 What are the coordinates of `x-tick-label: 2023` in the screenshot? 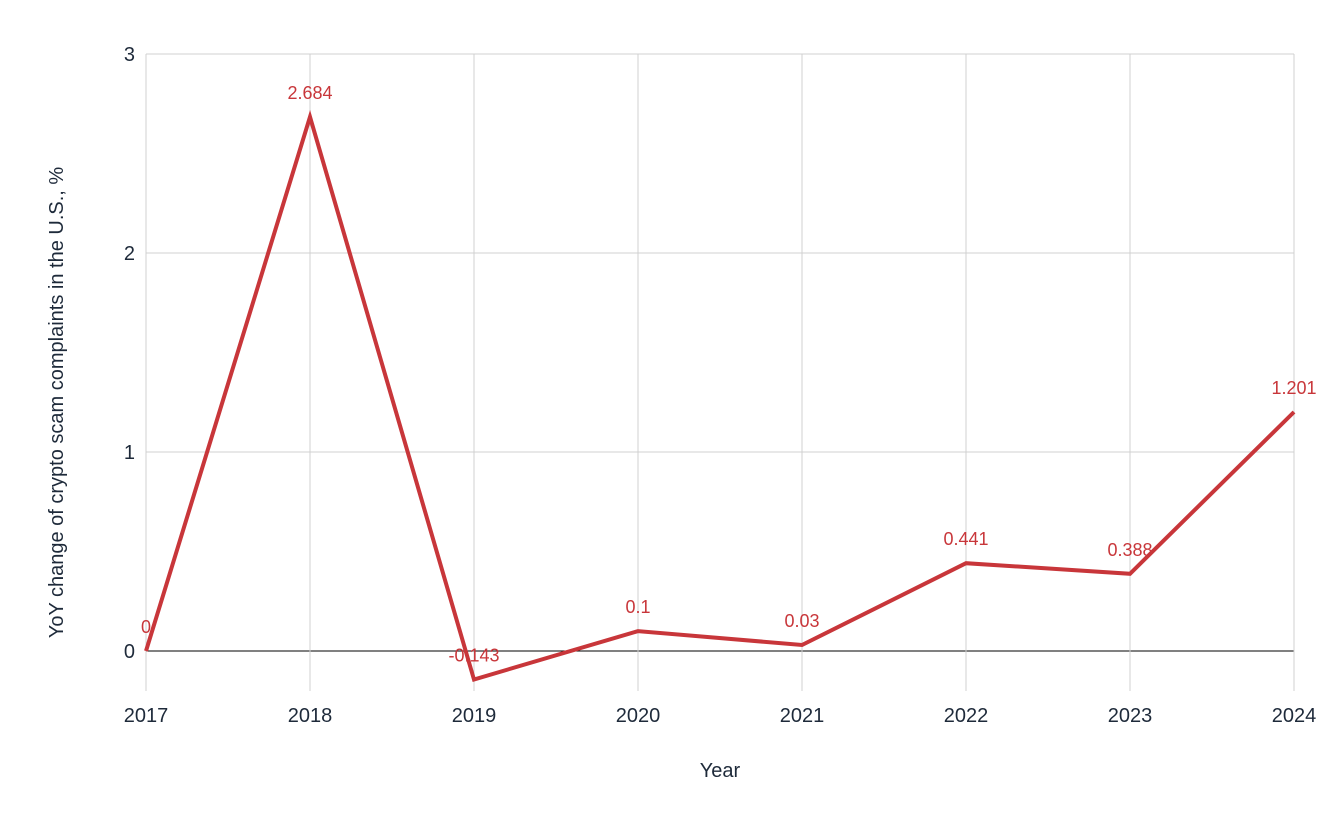 It's located at (1130, 716).